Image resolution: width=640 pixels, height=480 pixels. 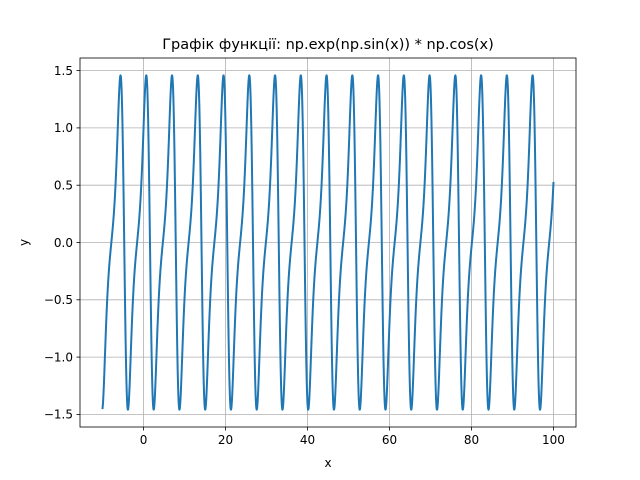 What do you see at coordinates (63, 186) in the screenshot?
I see `y-tick-label: 0.5` at bounding box center [63, 186].